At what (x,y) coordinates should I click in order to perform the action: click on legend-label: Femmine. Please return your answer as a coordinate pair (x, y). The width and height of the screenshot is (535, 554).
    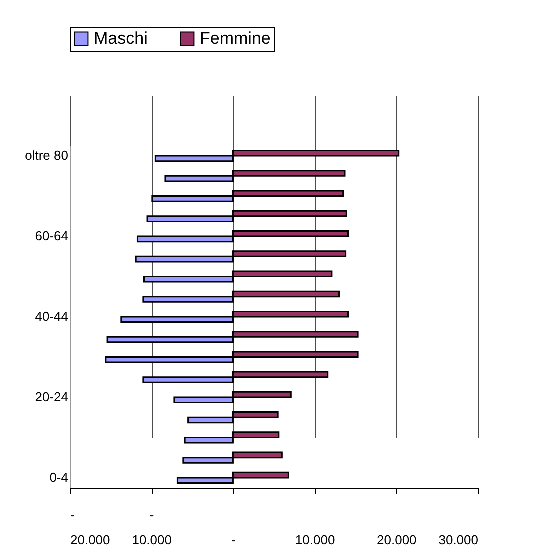
    Looking at the image, I should click on (235, 38).